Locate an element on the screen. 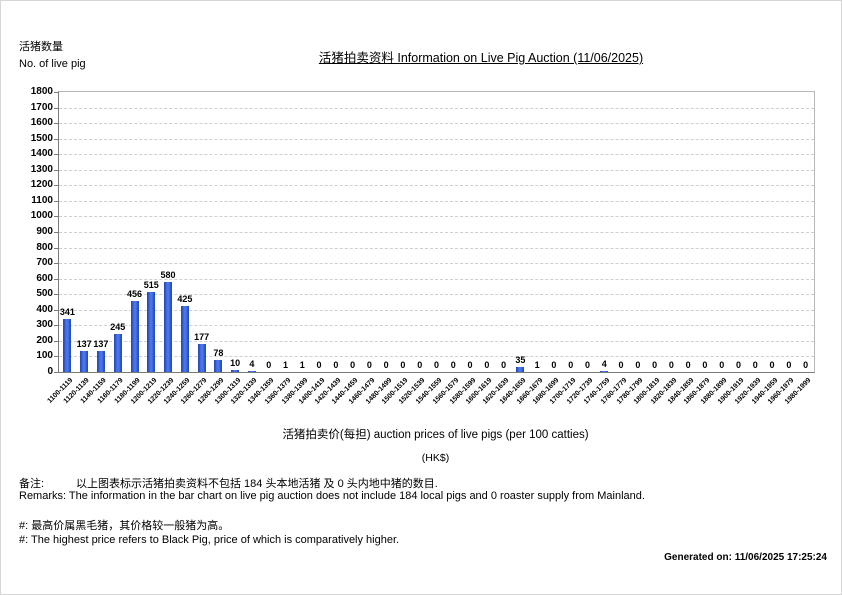 This screenshot has width=842, height=595. bar-value-label: 456 is located at coordinates (134, 294).